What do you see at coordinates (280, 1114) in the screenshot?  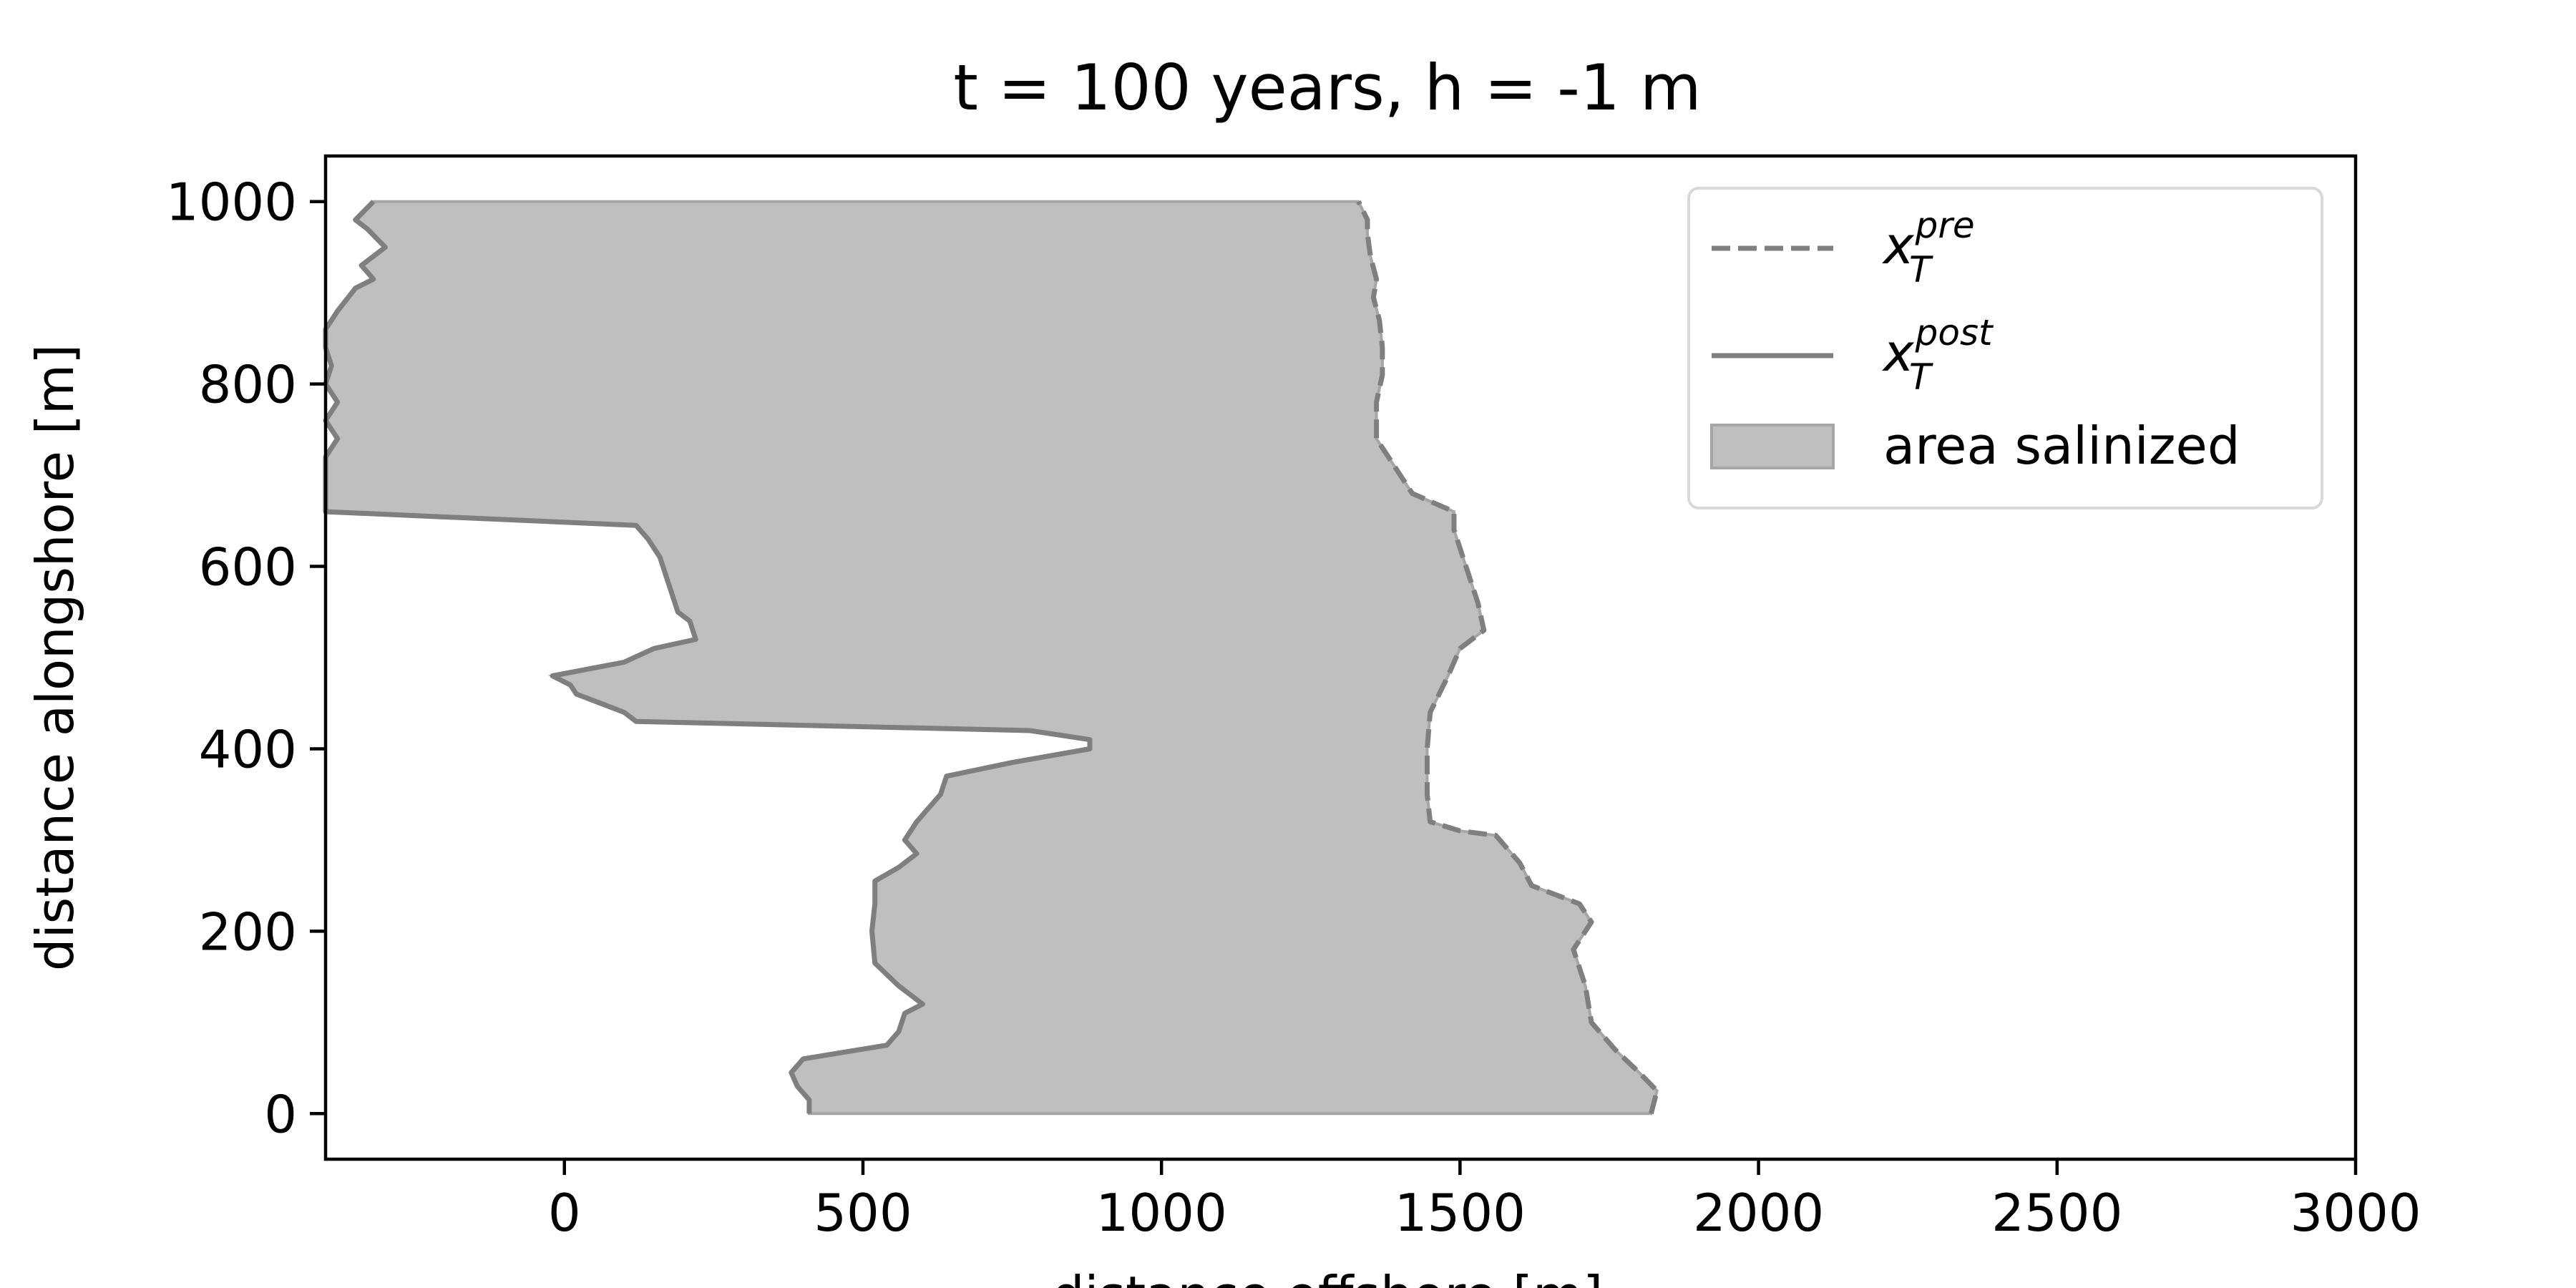 I see `y-tick-label: 0` at bounding box center [280, 1114].